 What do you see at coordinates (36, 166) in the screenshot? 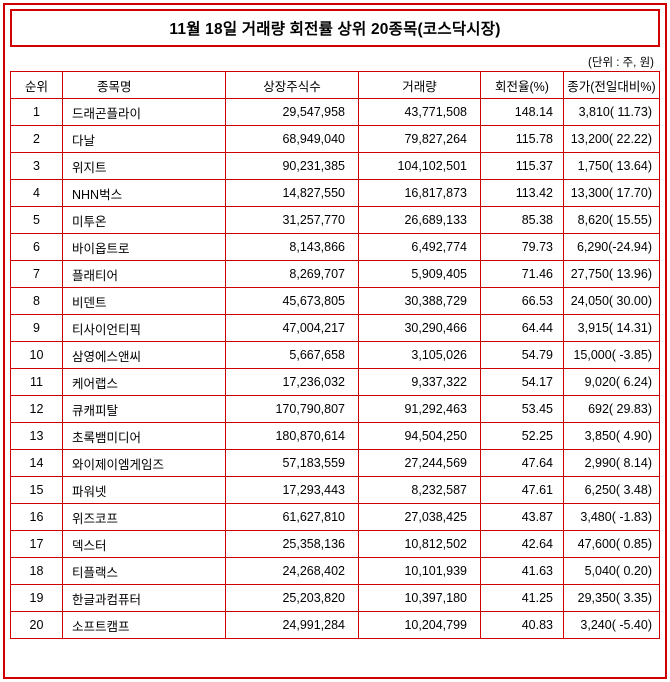
I see `table-cell: 3` at bounding box center [36, 166].